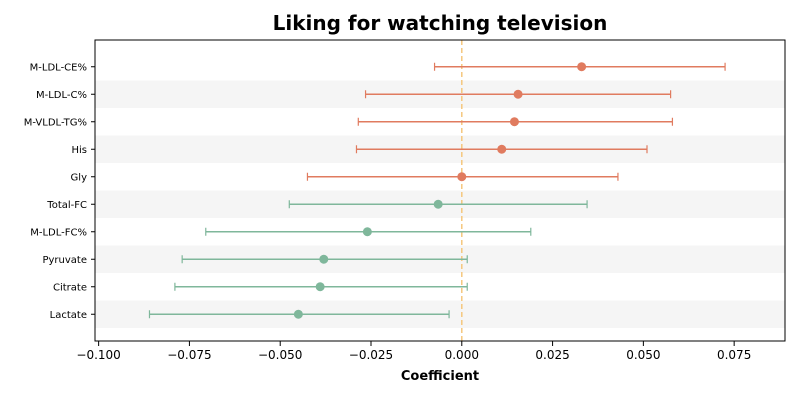 This screenshot has height=400, width=800. What do you see at coordinates (98, 355) in the screenshot?
I see `x-tick-label: −0.100` at bounding box center [98, 355].